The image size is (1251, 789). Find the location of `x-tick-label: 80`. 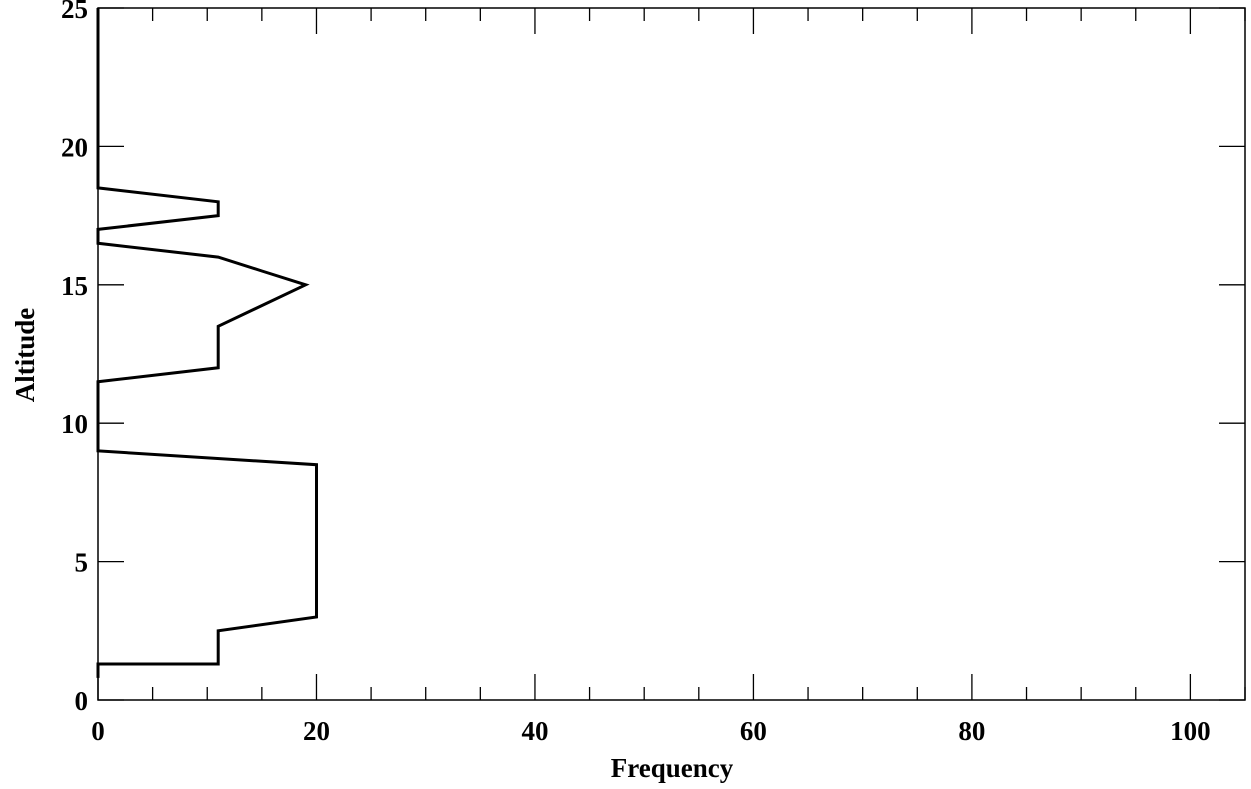

x-tick-label: 80 is located at coordinates (971, 731).